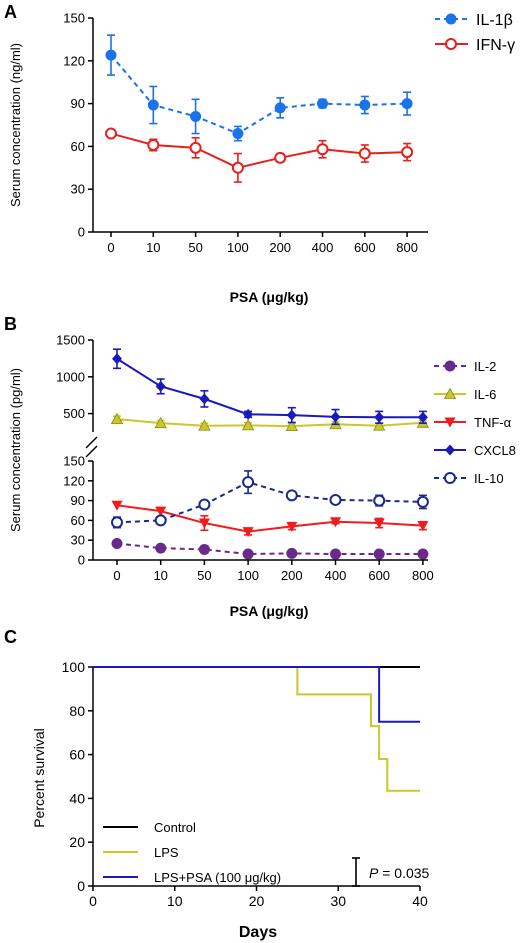  What do you see at coordinates (77, 842) in the screenshot?
I see `panel-c-ytick-label: 20` at bounding box center [77, 842].